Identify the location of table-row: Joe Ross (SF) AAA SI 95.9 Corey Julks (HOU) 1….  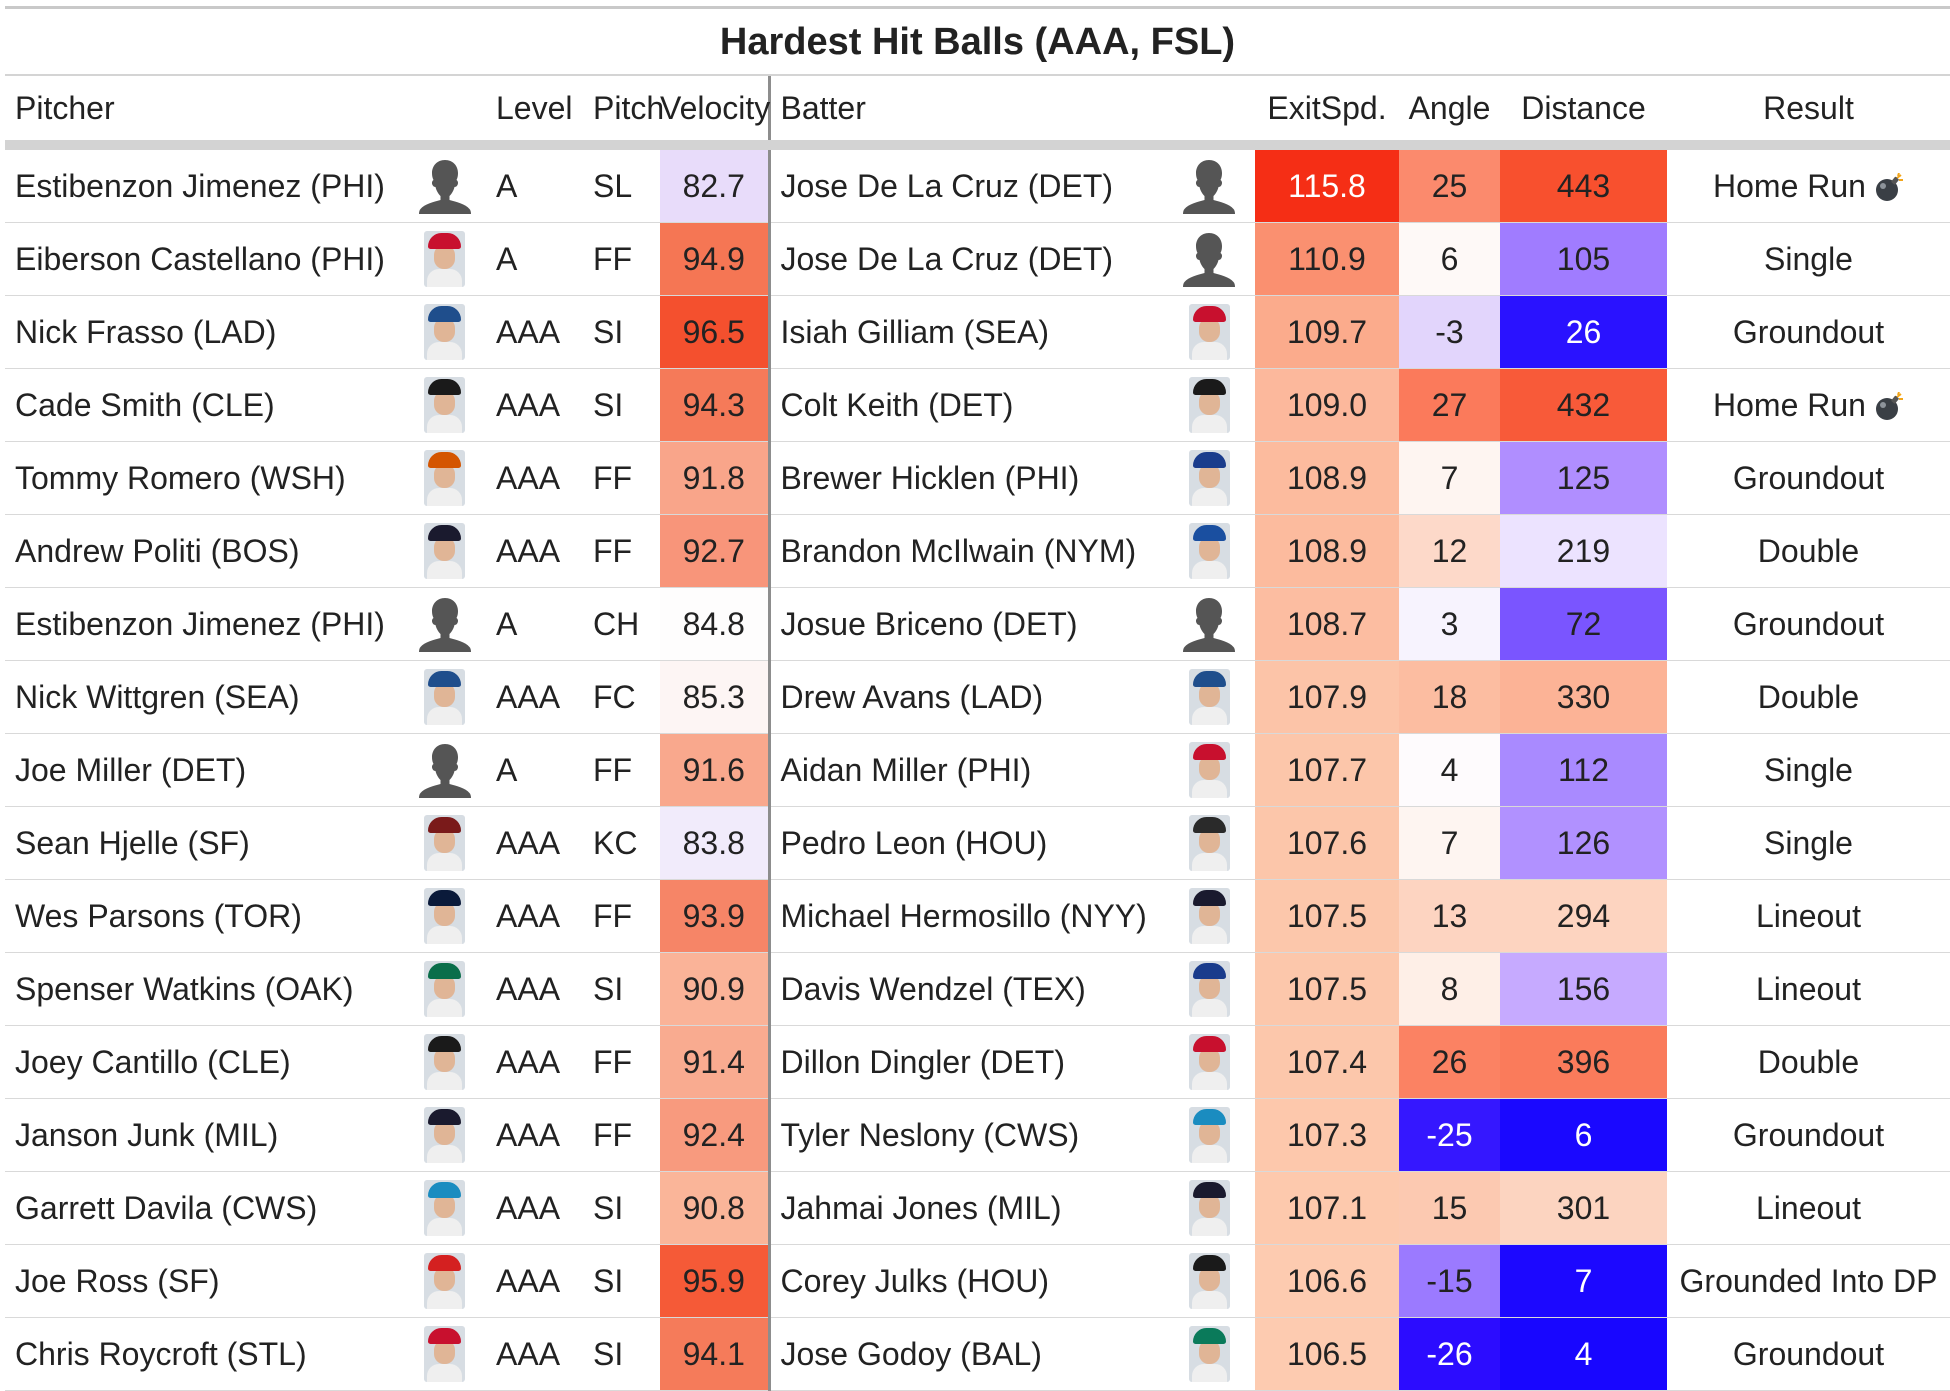
(977, 1281).